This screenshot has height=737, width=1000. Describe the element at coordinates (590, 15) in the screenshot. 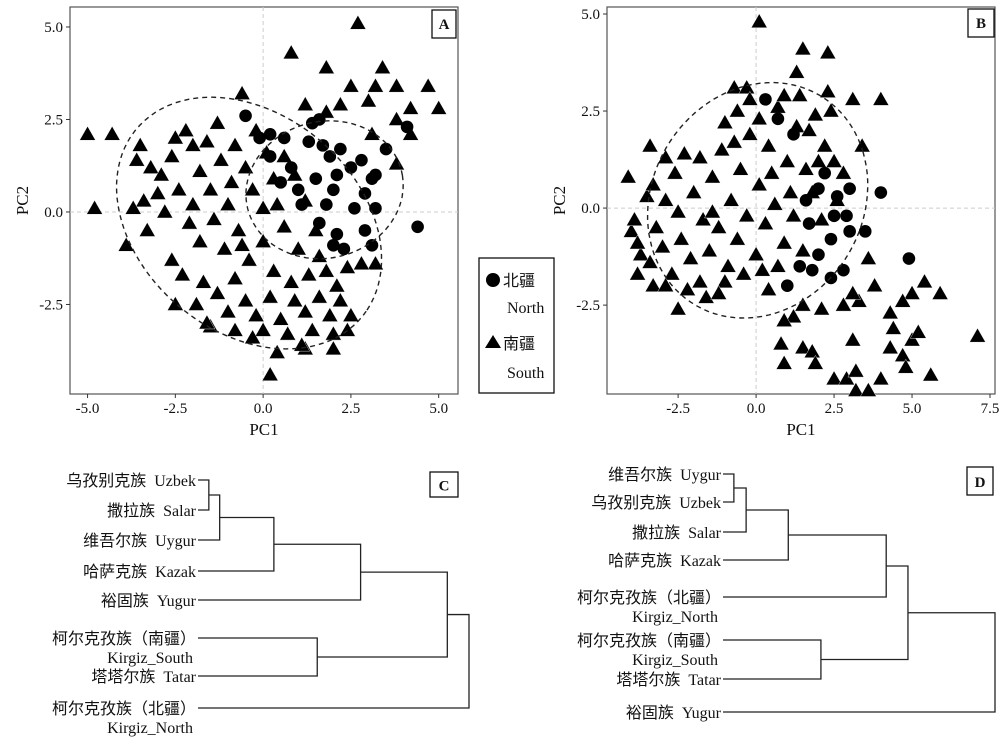

I see `y-tick-label: 5.0` at that location.